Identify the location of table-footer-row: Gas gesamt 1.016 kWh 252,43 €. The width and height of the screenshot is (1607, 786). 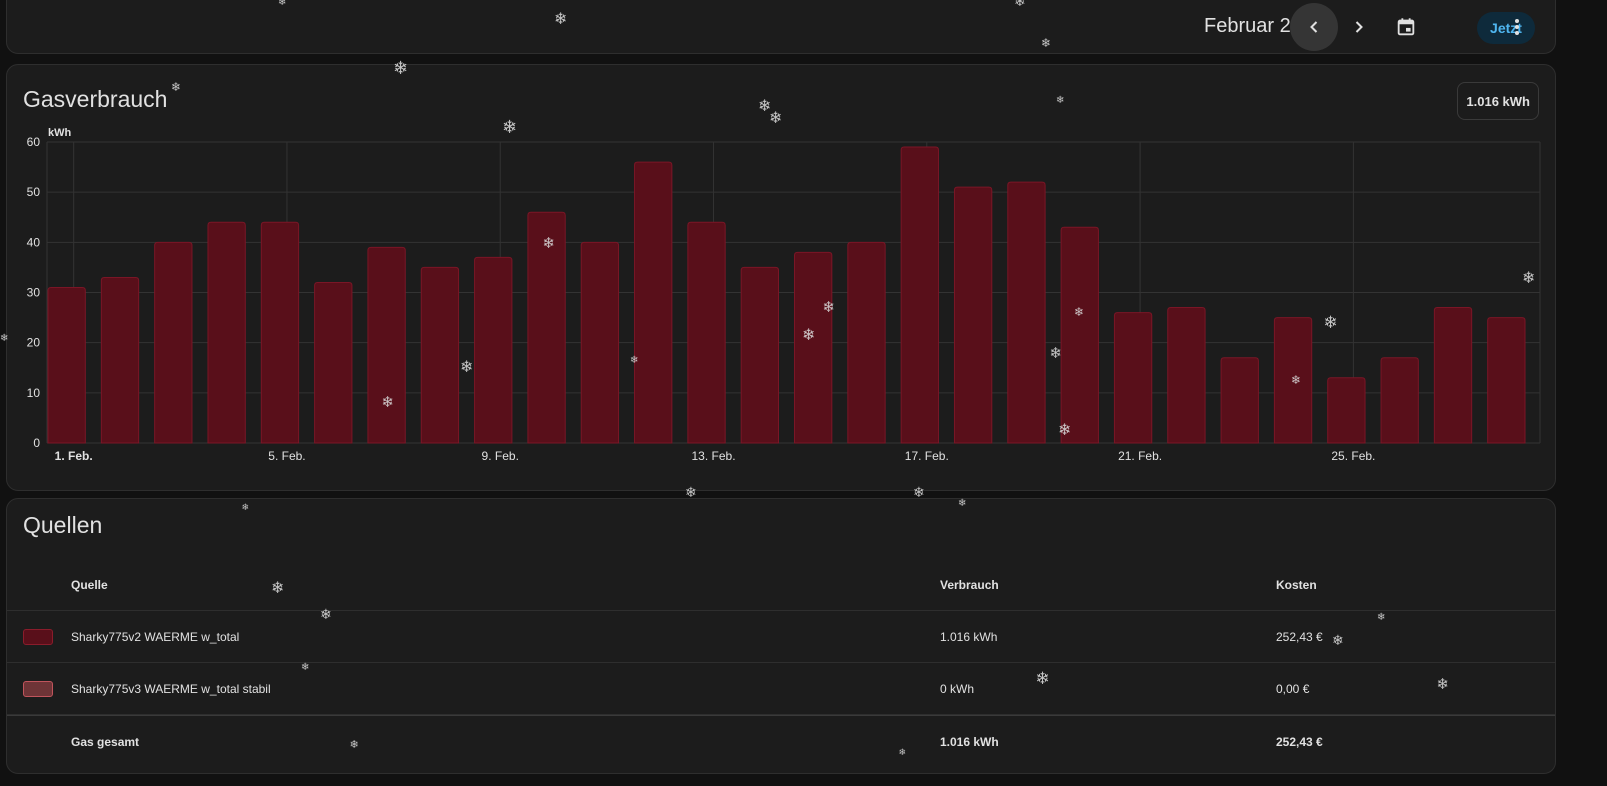
(781, 741).